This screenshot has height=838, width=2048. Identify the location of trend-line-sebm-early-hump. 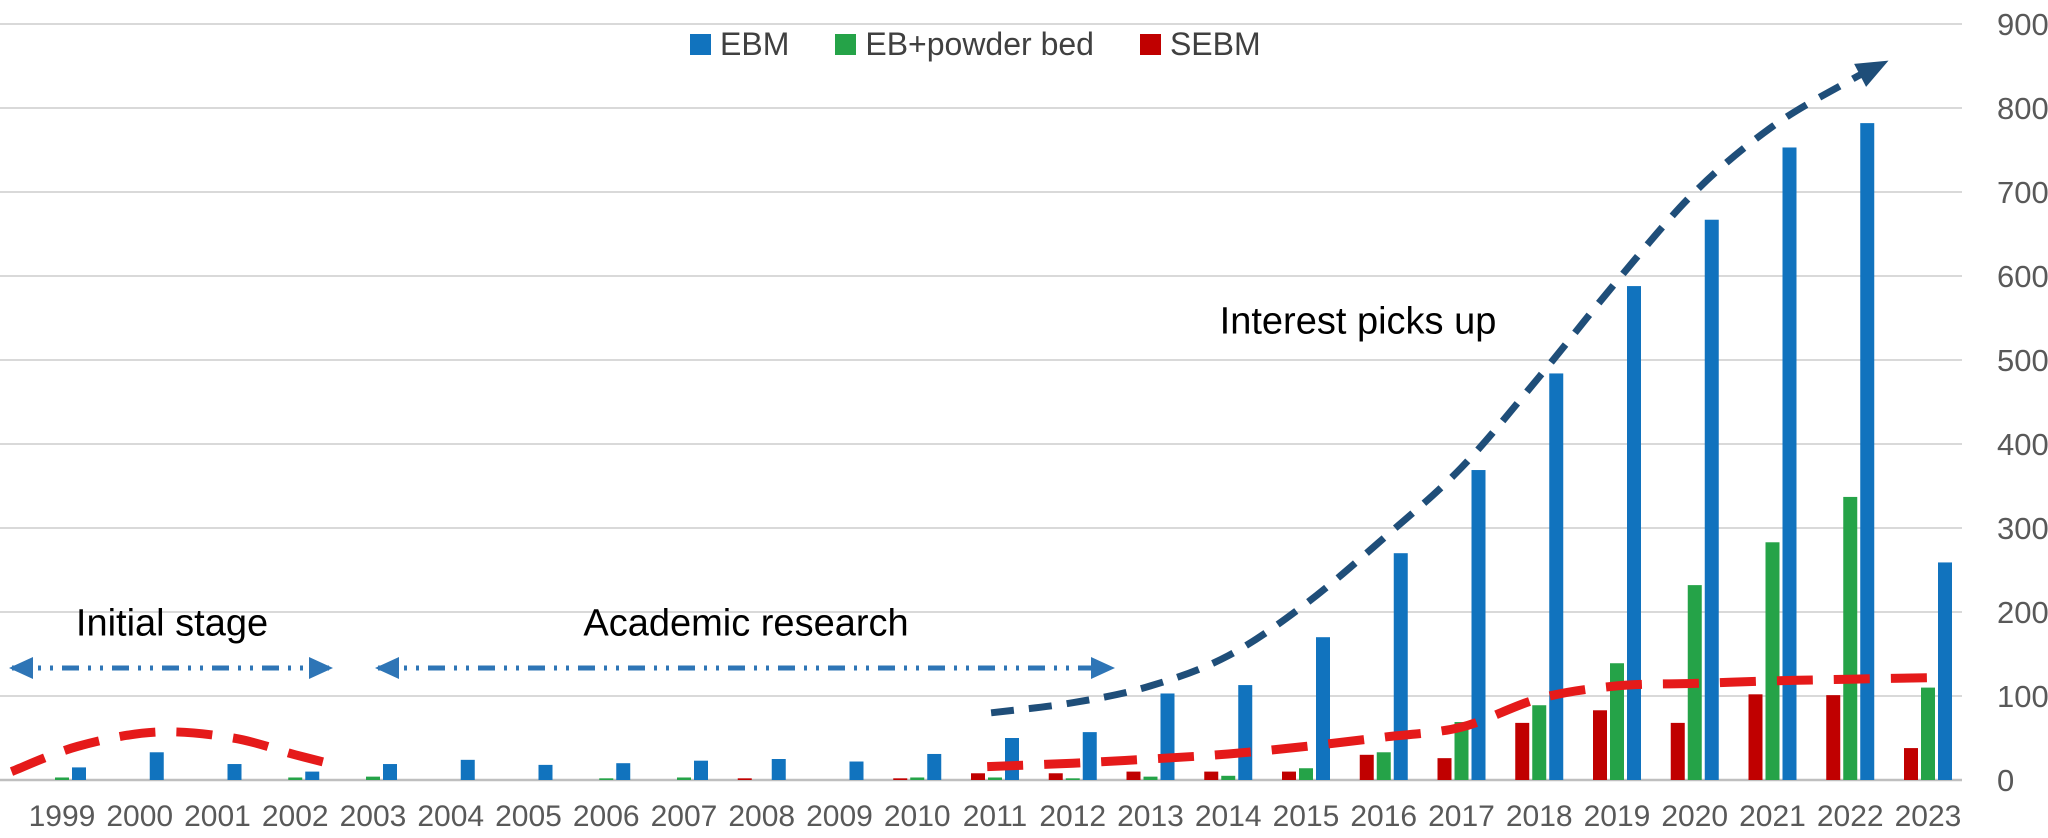
(176, 751).